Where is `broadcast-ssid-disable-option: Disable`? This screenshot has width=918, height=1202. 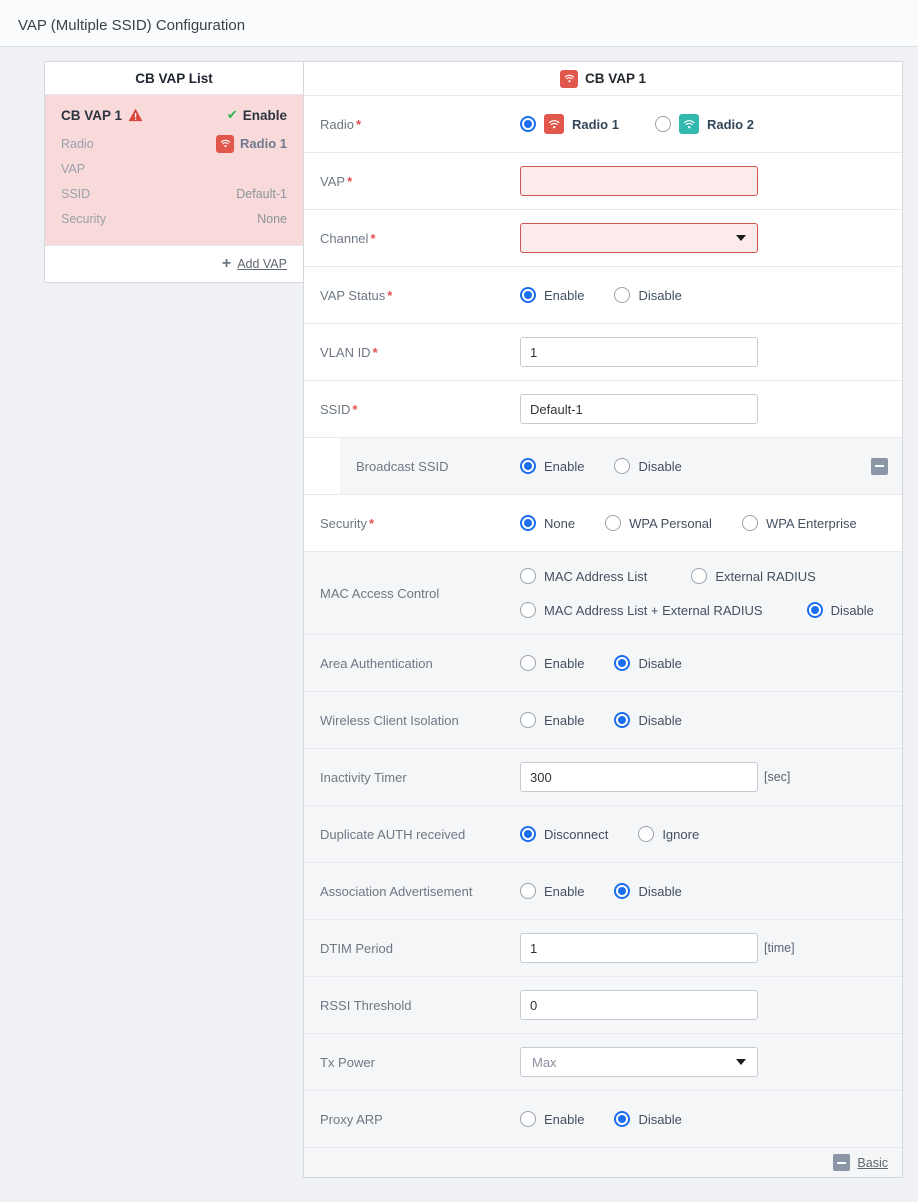 broadcast-ssid-disable-option: Disable is located at coordinates (648, 466).